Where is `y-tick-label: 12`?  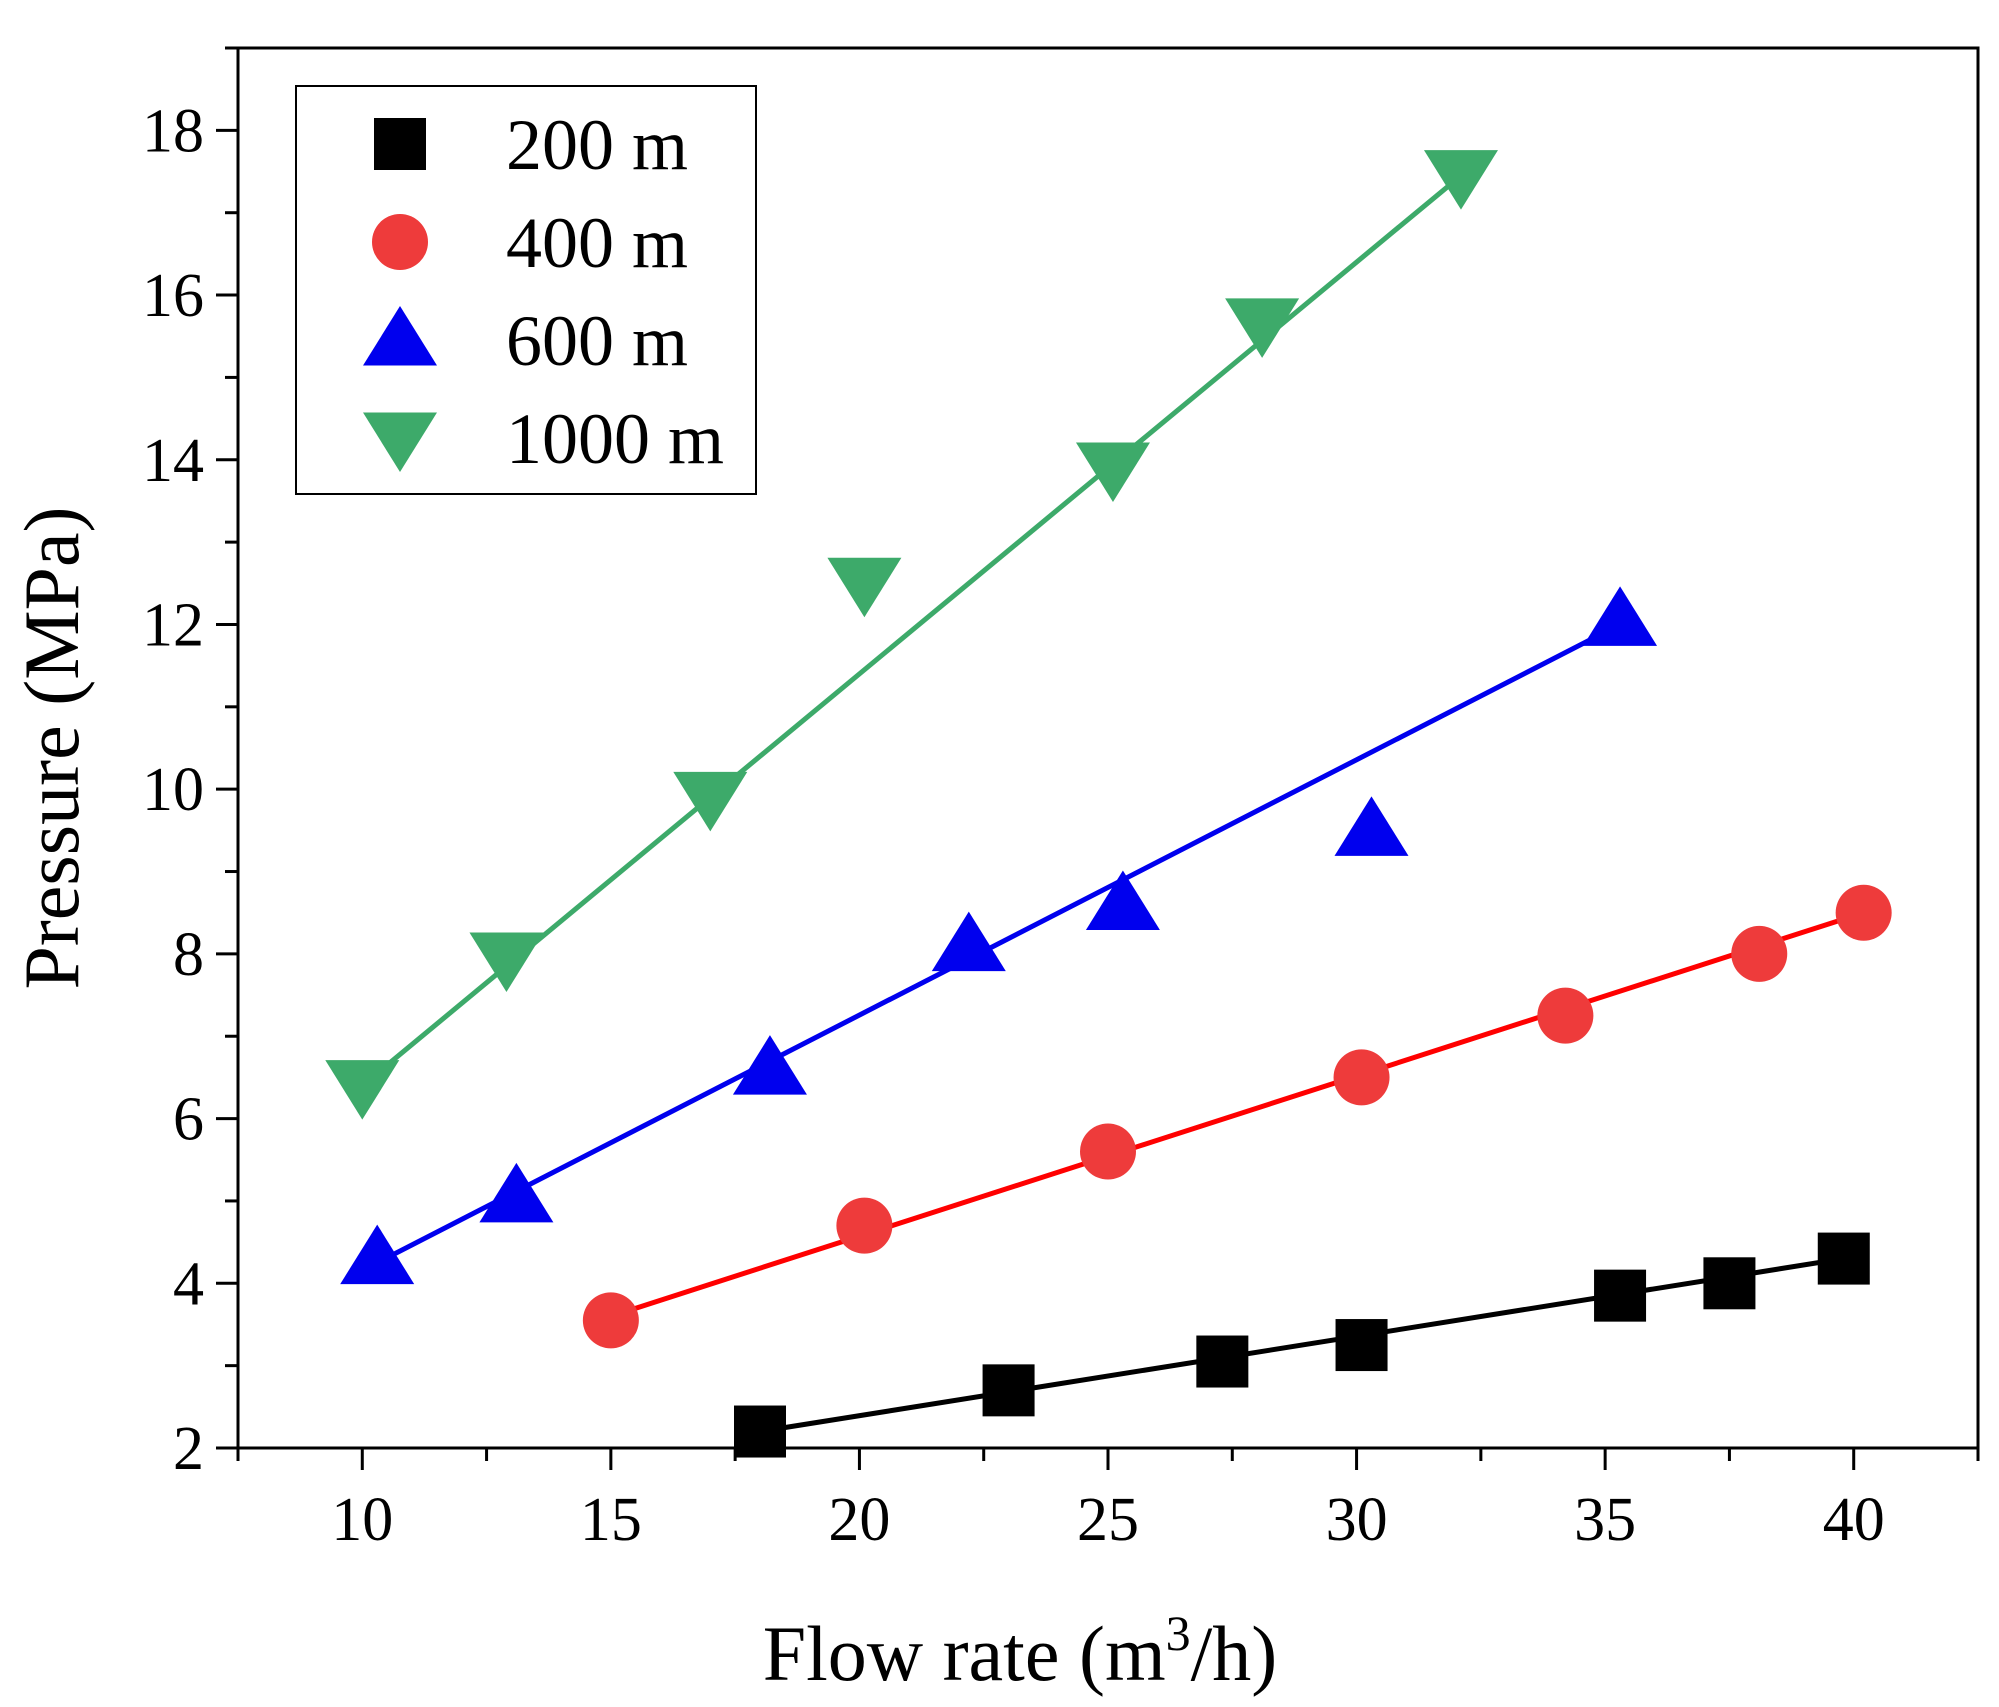 y-tick-label: 12 is located at coordinates (173, 625).